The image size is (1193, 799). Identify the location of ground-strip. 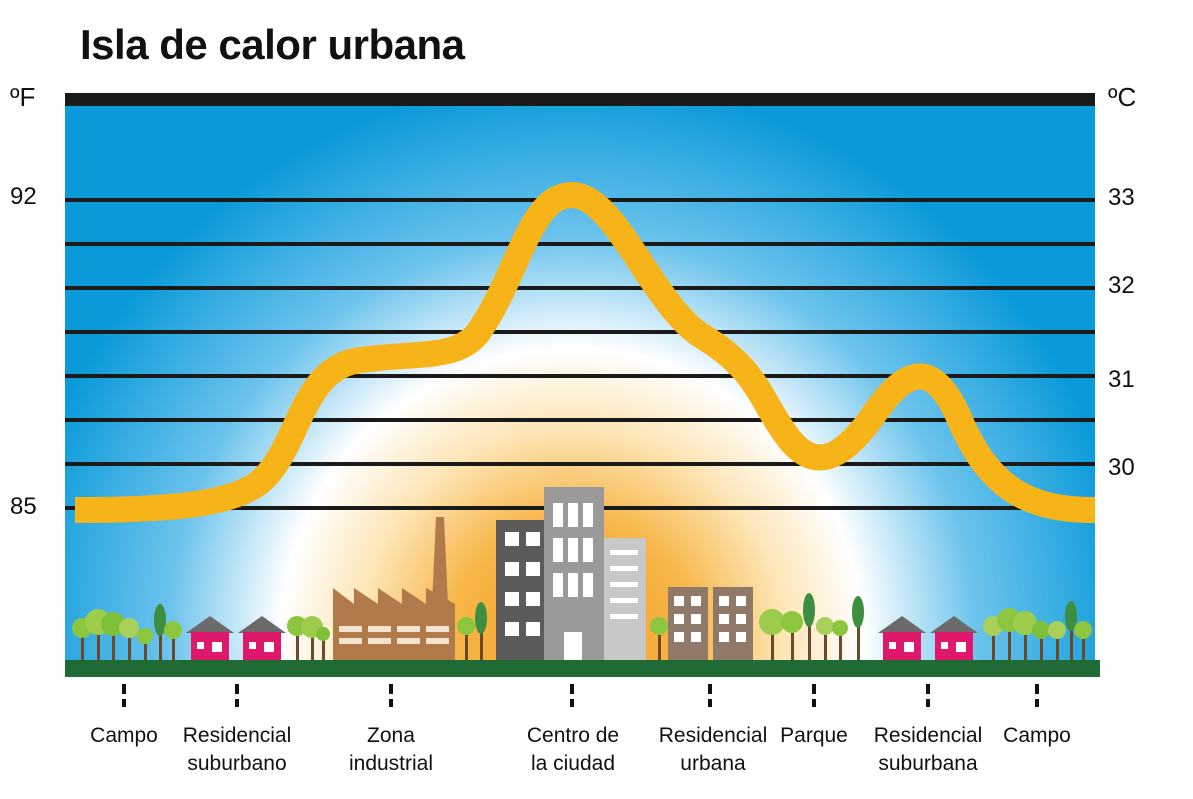
(582, 668).